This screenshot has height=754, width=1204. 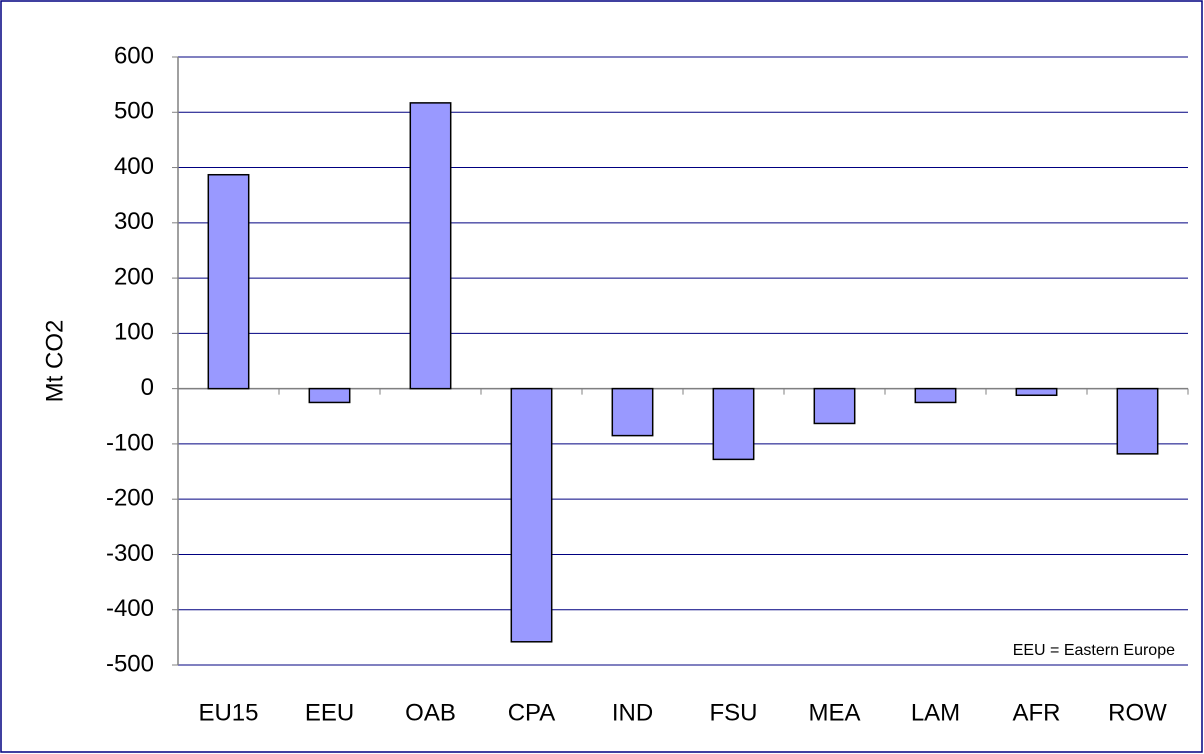 What do you see at coordinates (130, 498) in the screenshot?
I see `y-tick-label: -200` at bounding box center [130, 498].